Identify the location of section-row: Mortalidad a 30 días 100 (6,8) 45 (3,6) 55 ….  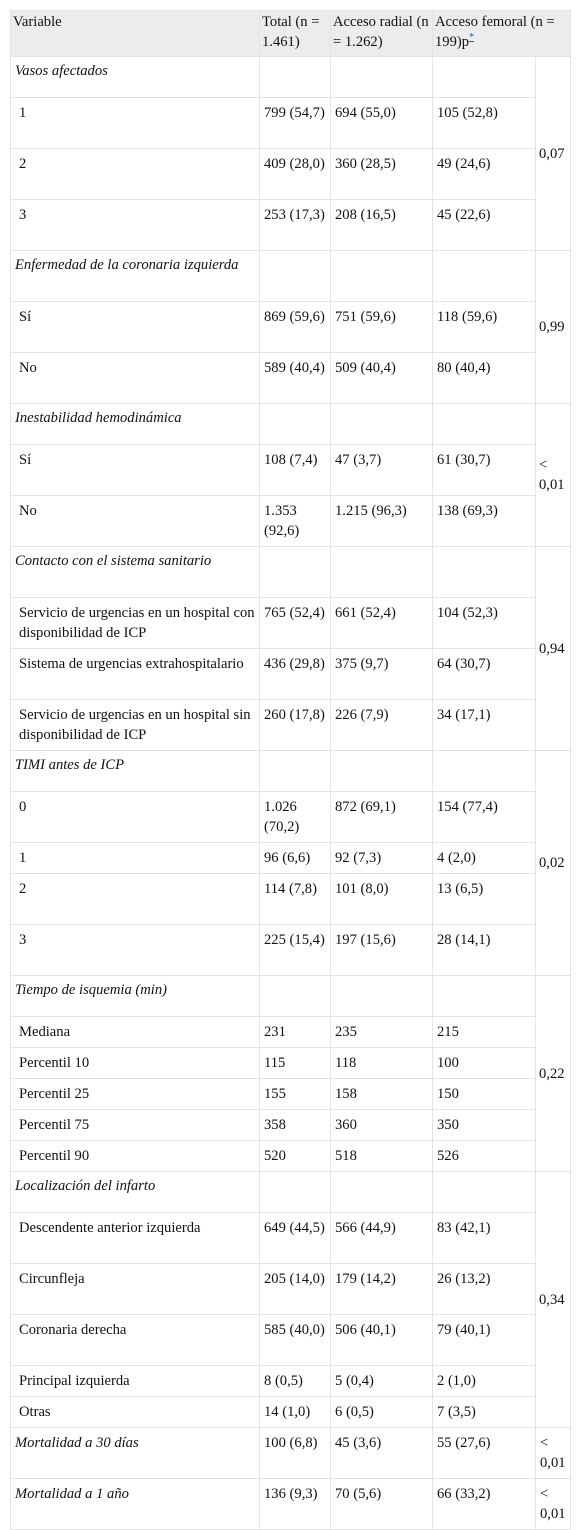
(291, 1453).